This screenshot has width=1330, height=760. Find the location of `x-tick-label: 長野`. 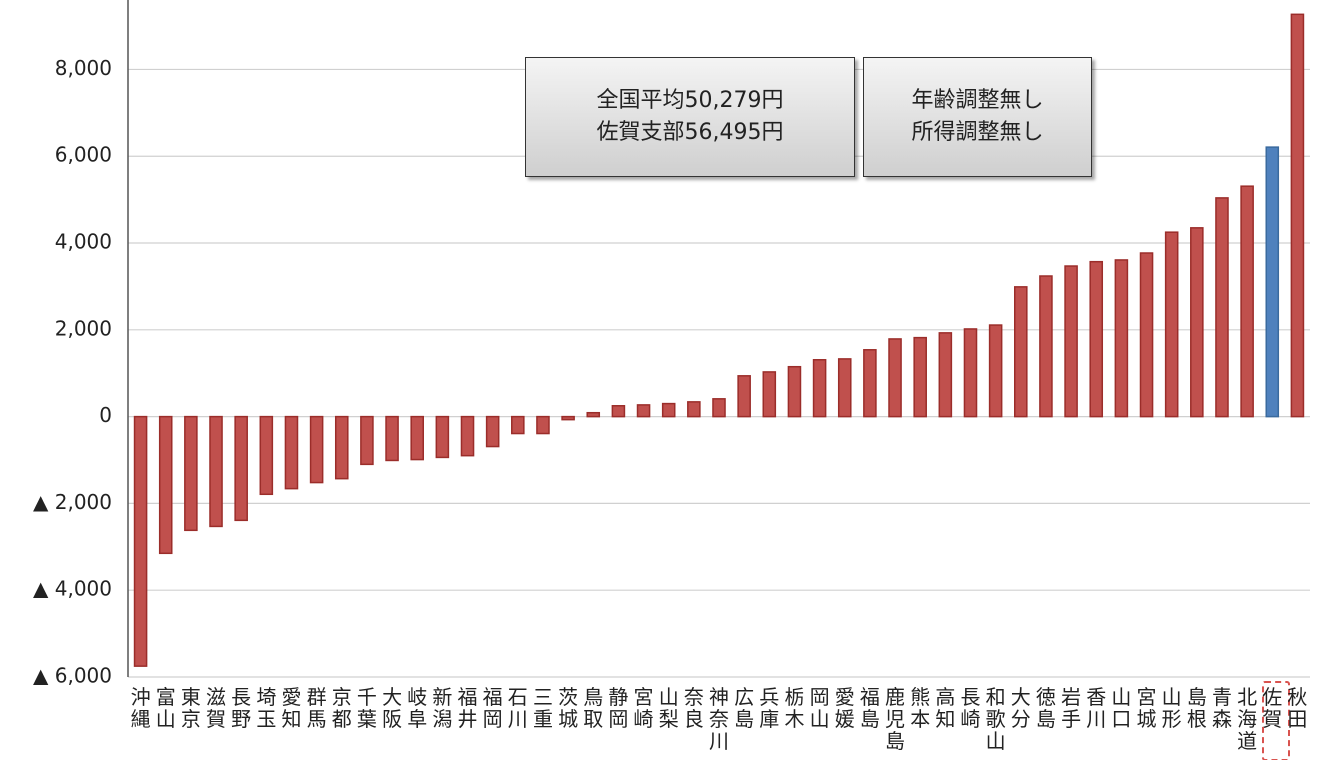

x-tick-label: 長野 is located at coordinates (241, 708).